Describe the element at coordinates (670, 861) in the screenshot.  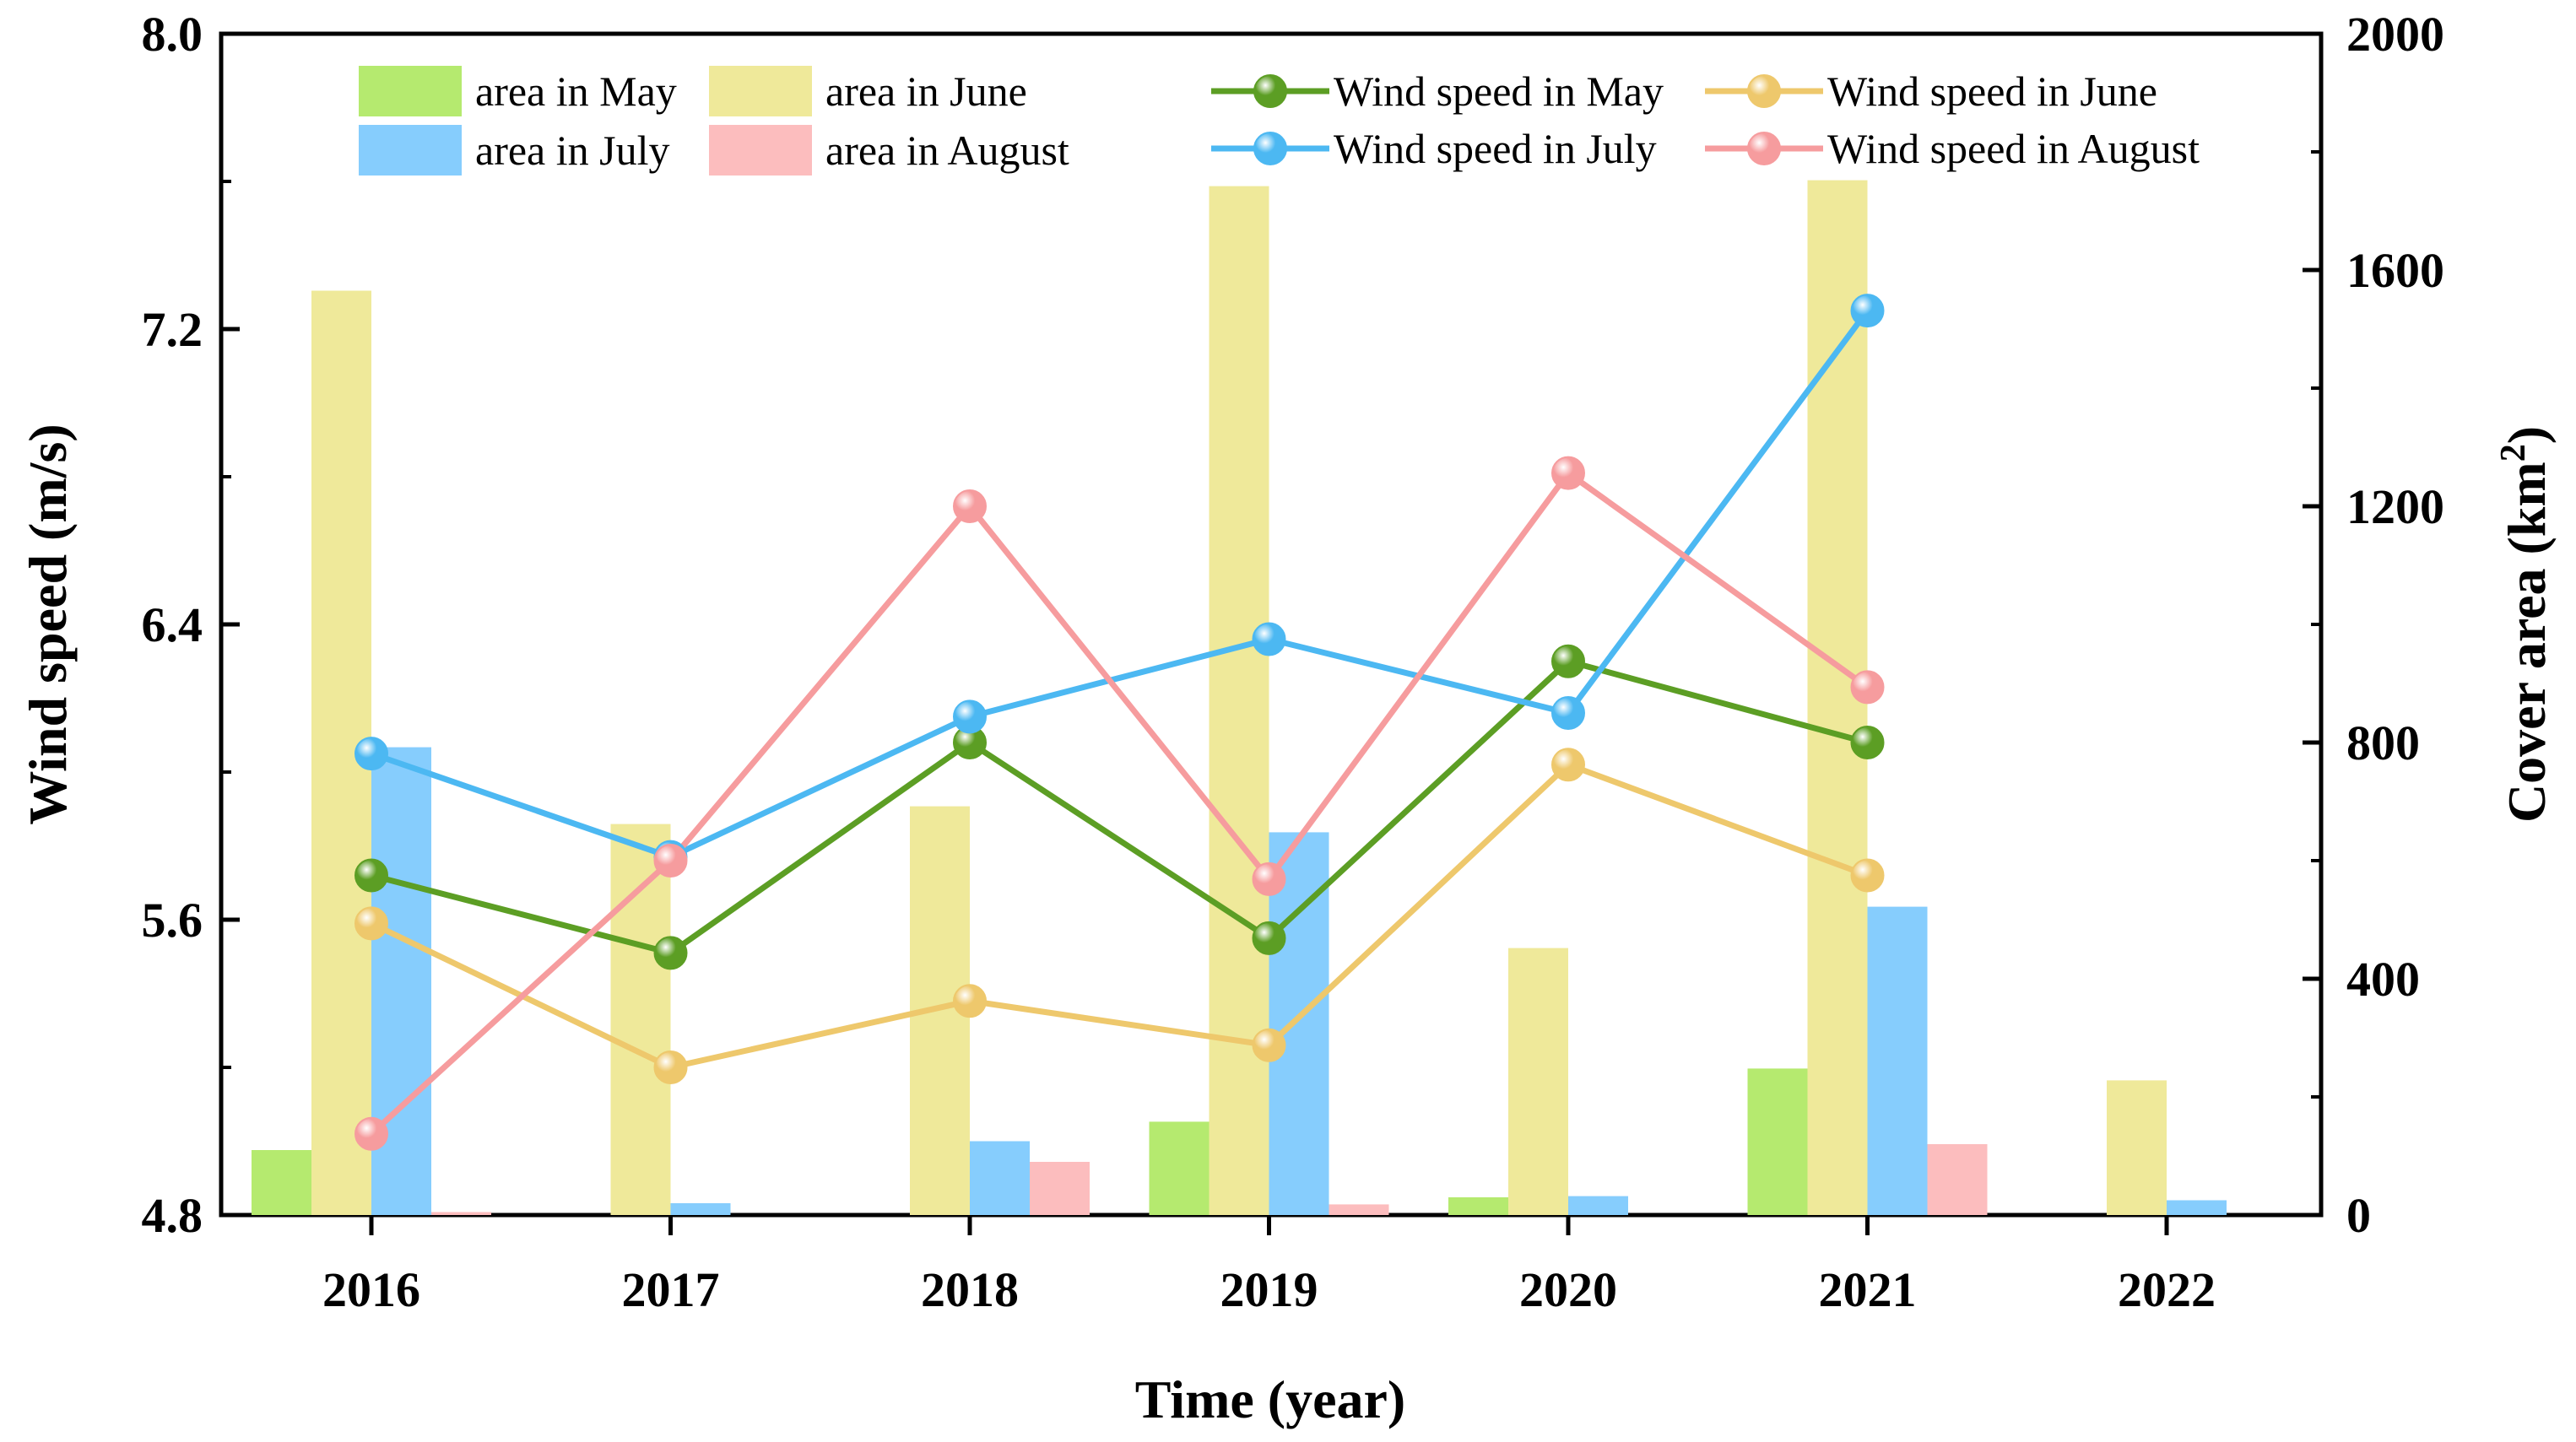
I see `point-wind-speed-in-august-2017` at that location.